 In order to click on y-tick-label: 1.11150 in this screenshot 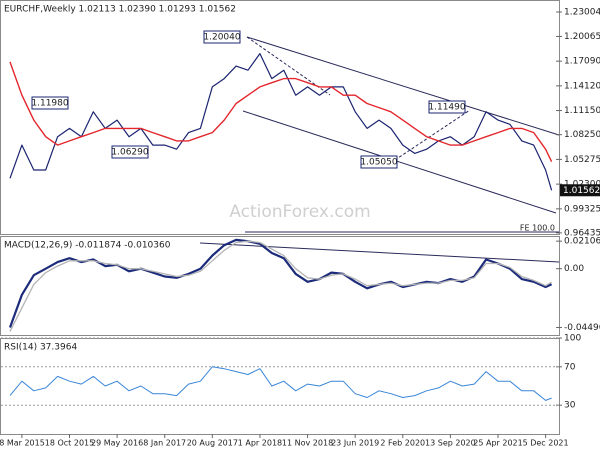, I will do `click(582, 111)`.